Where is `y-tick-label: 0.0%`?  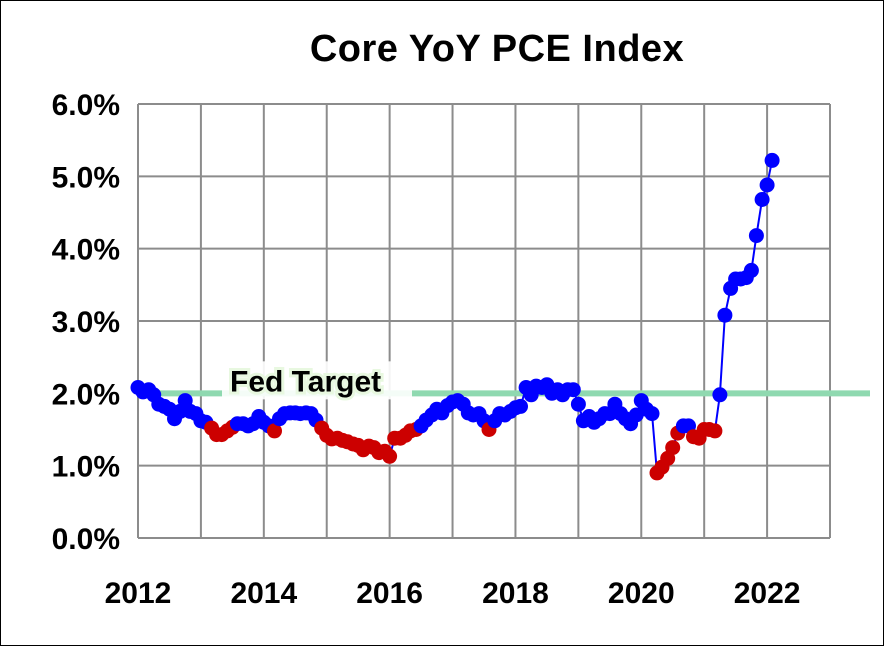
y-tick-label: 0.0% is located at coordinates (86, 539).